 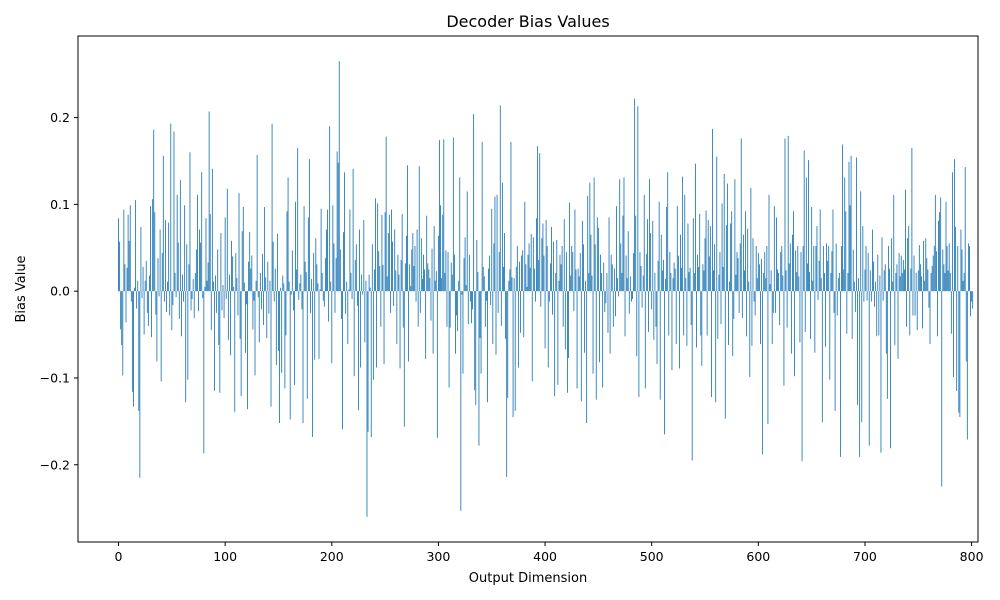 What do you see at coordinates (865, 556) in the screenshot?
I see `x-tick-label: 700` at bounding box center [865, 556].